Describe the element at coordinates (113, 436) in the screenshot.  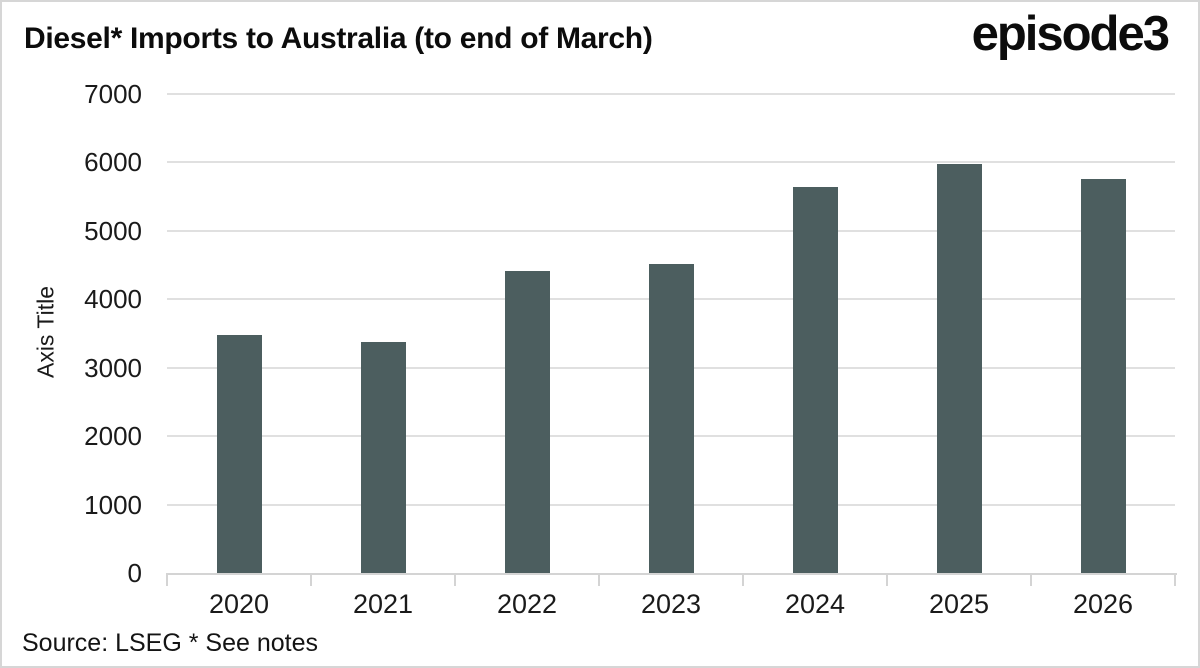
I see `y-tick-label: 2000` at that location.